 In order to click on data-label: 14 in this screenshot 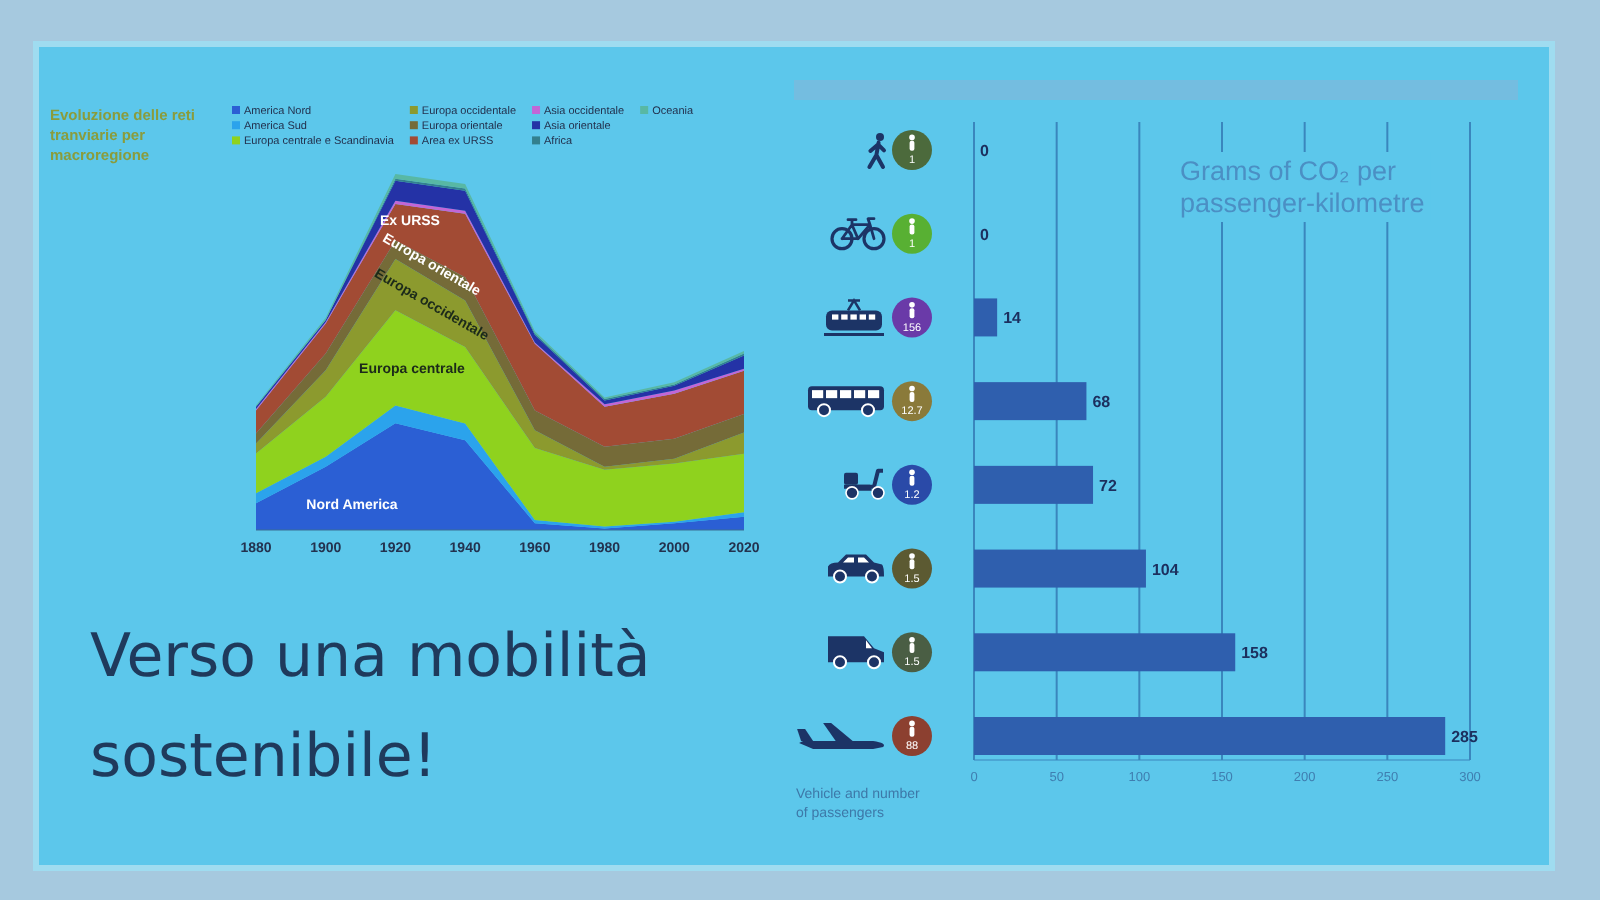, I will do `click(1013, 318)`.